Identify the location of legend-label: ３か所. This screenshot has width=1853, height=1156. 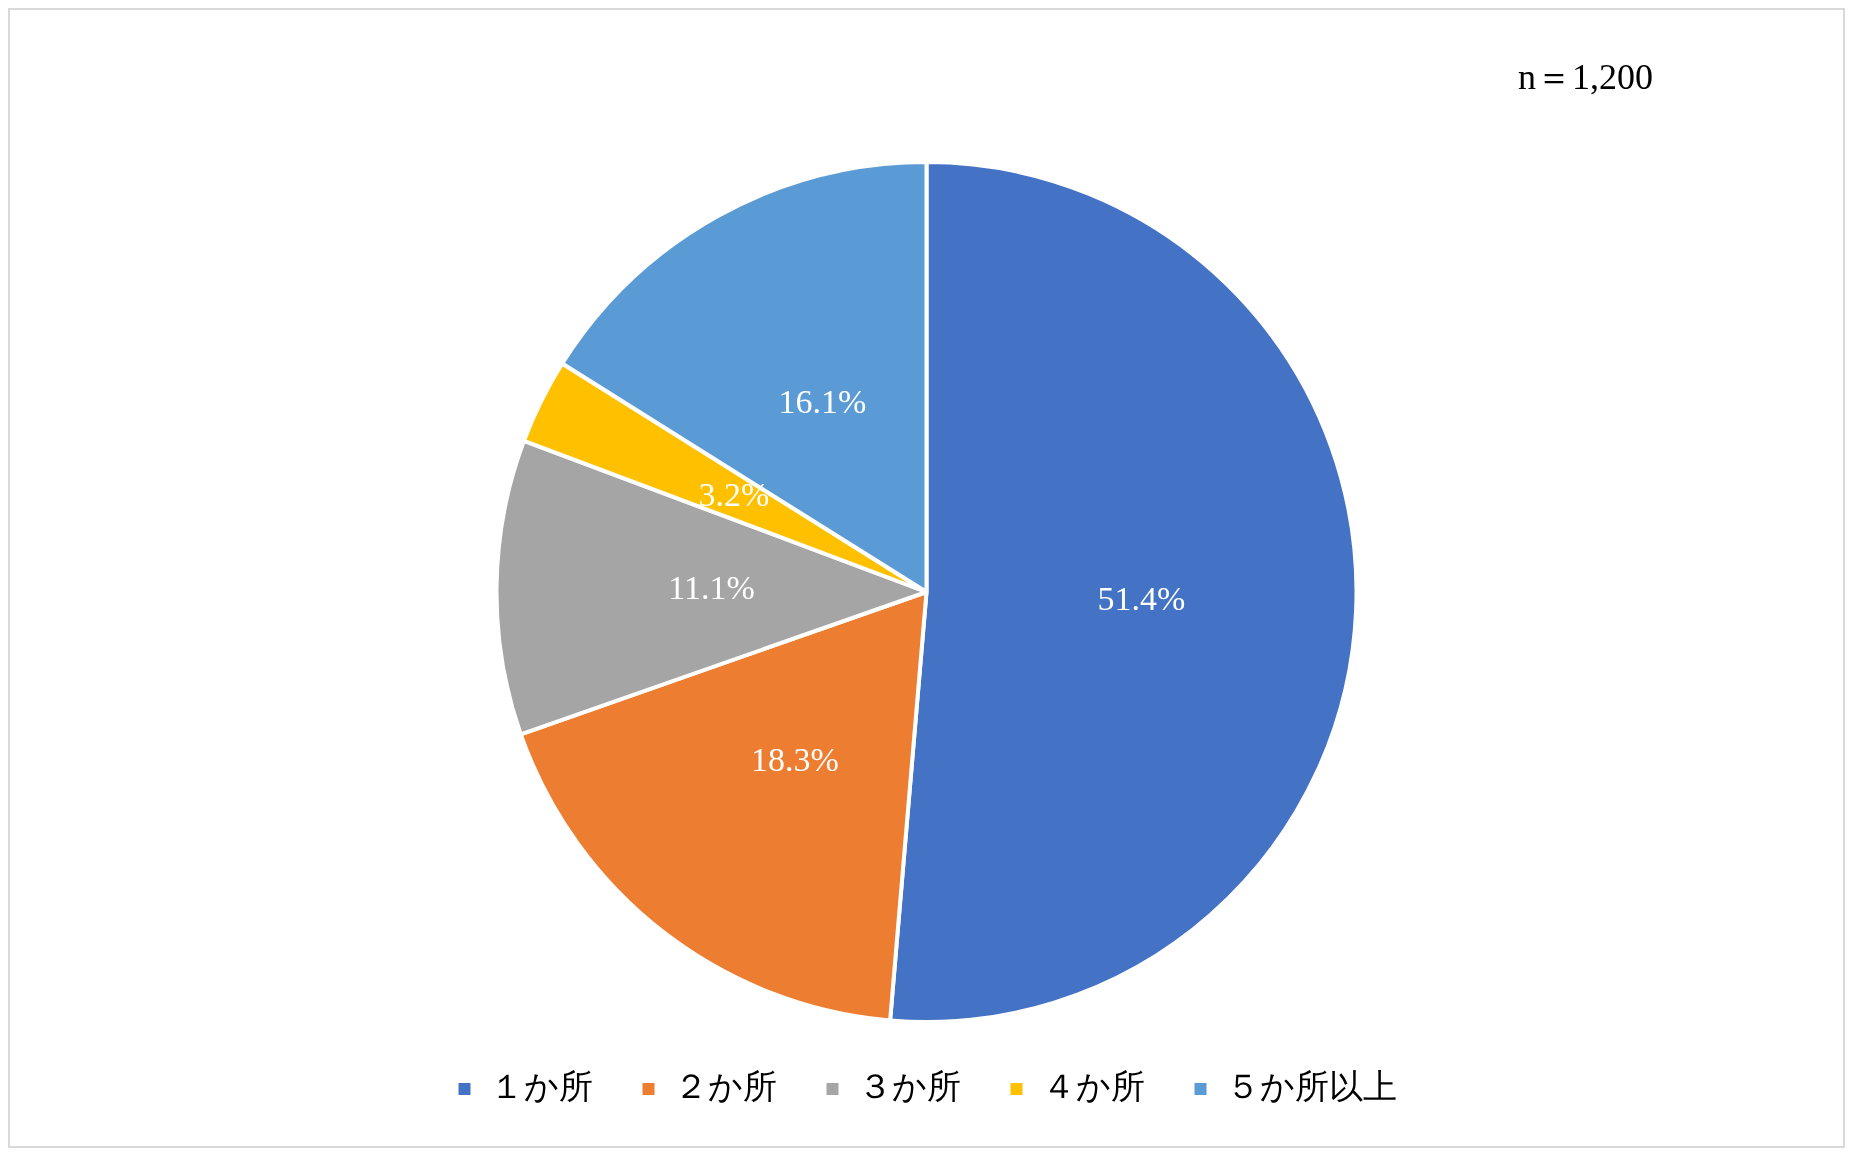
(909, 1086).